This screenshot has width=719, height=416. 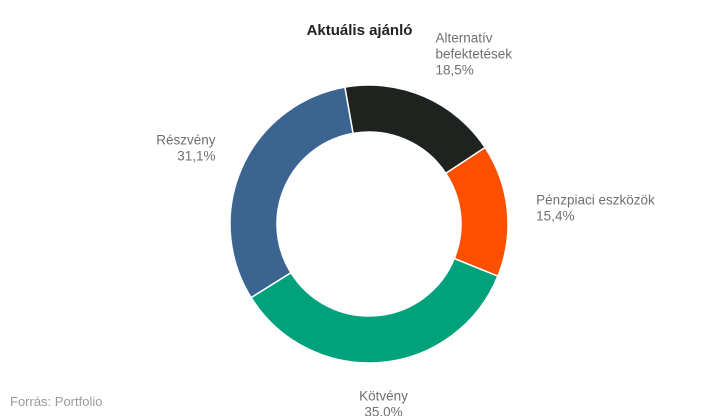 What do you see at coordinates (186, 140) in the screenshot?
I see `slice-name-label: Részvény` at bounding box center [186, 140].